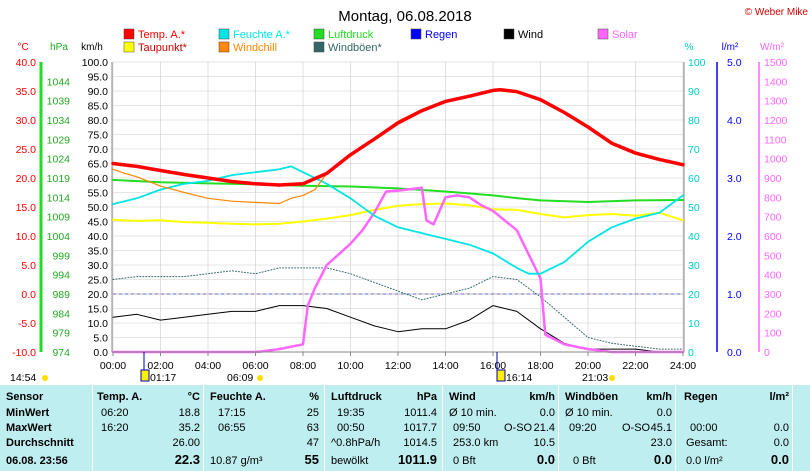  I want to click on press-avg: 1014.5, so click(420, 443).